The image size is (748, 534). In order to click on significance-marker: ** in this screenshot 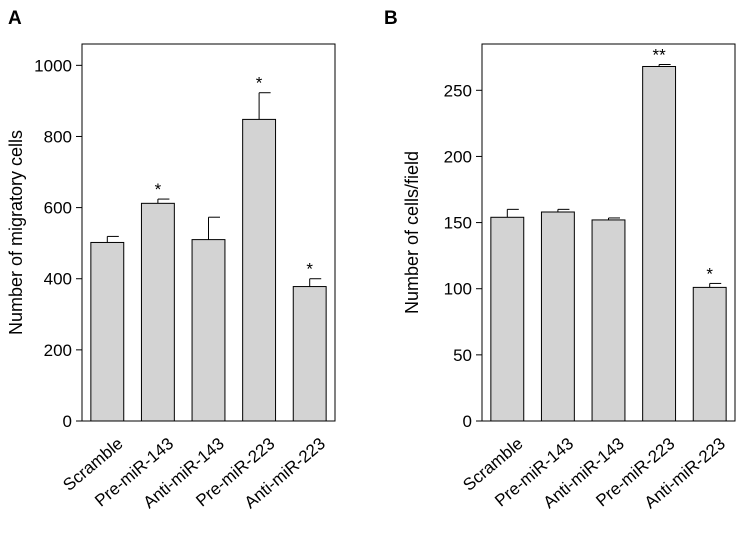, I will do `click(659, 55)`.